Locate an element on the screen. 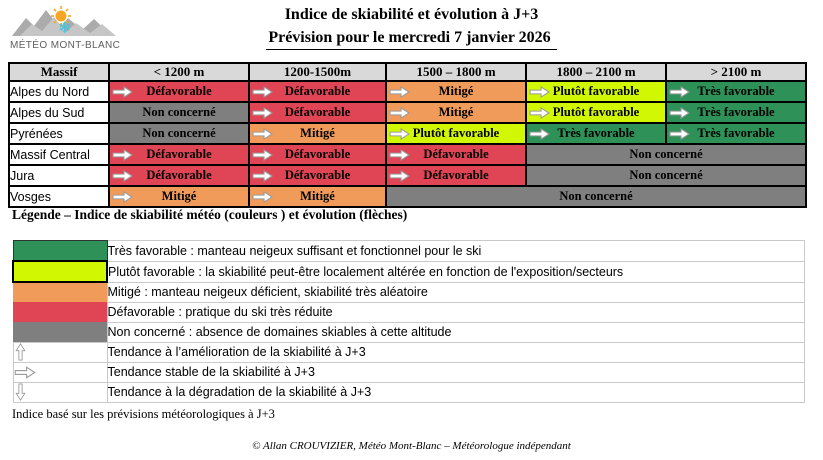 This screenshot has width=823, height=460. column-header: 1800 – 2100 m is located at coordinates (596, 72).